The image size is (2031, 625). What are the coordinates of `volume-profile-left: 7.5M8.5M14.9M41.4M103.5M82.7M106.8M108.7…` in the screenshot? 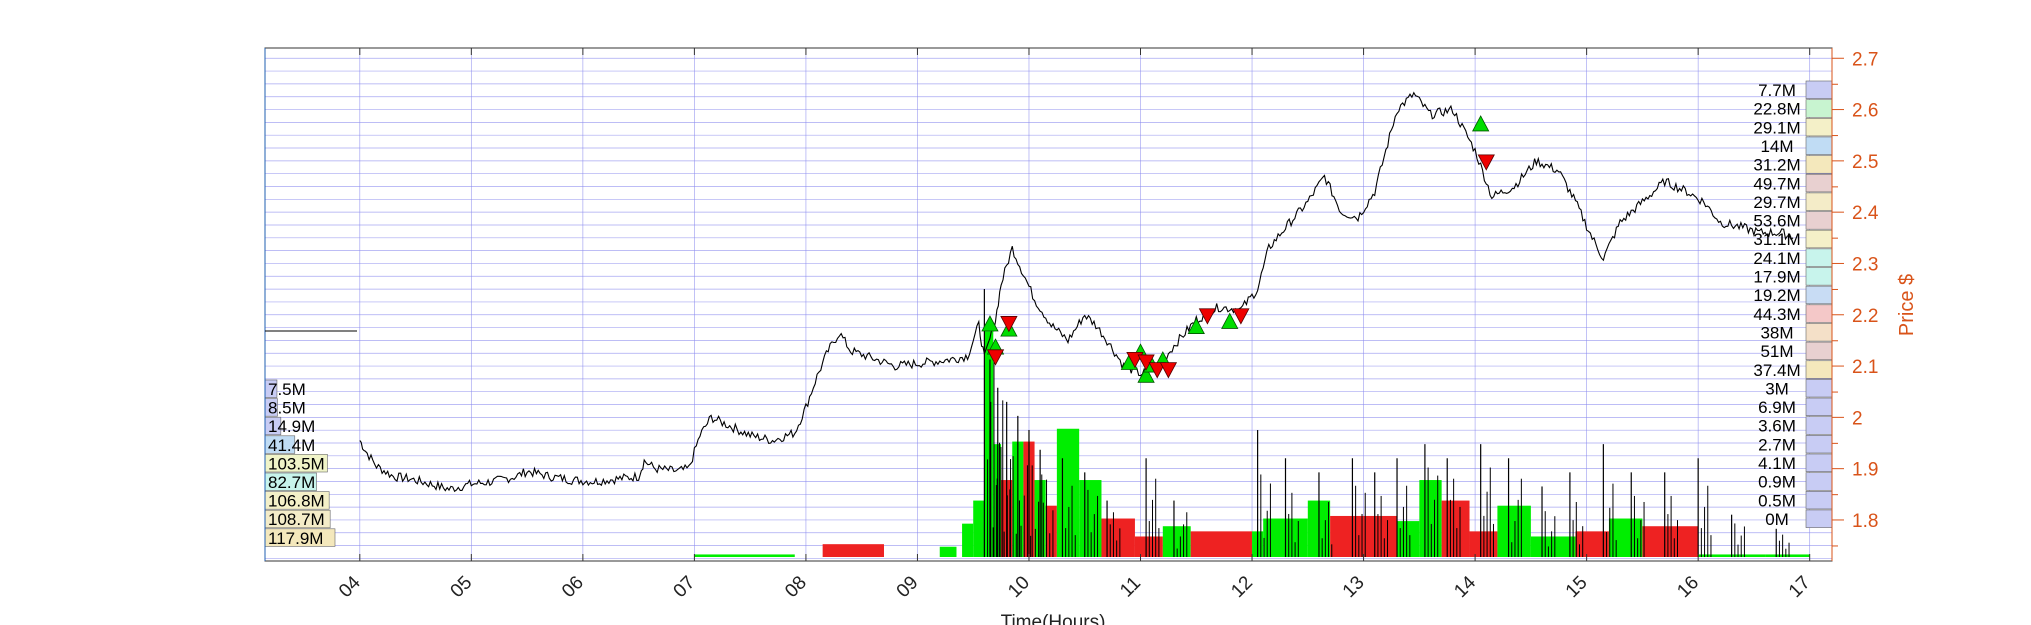 It's located at (300, 463).